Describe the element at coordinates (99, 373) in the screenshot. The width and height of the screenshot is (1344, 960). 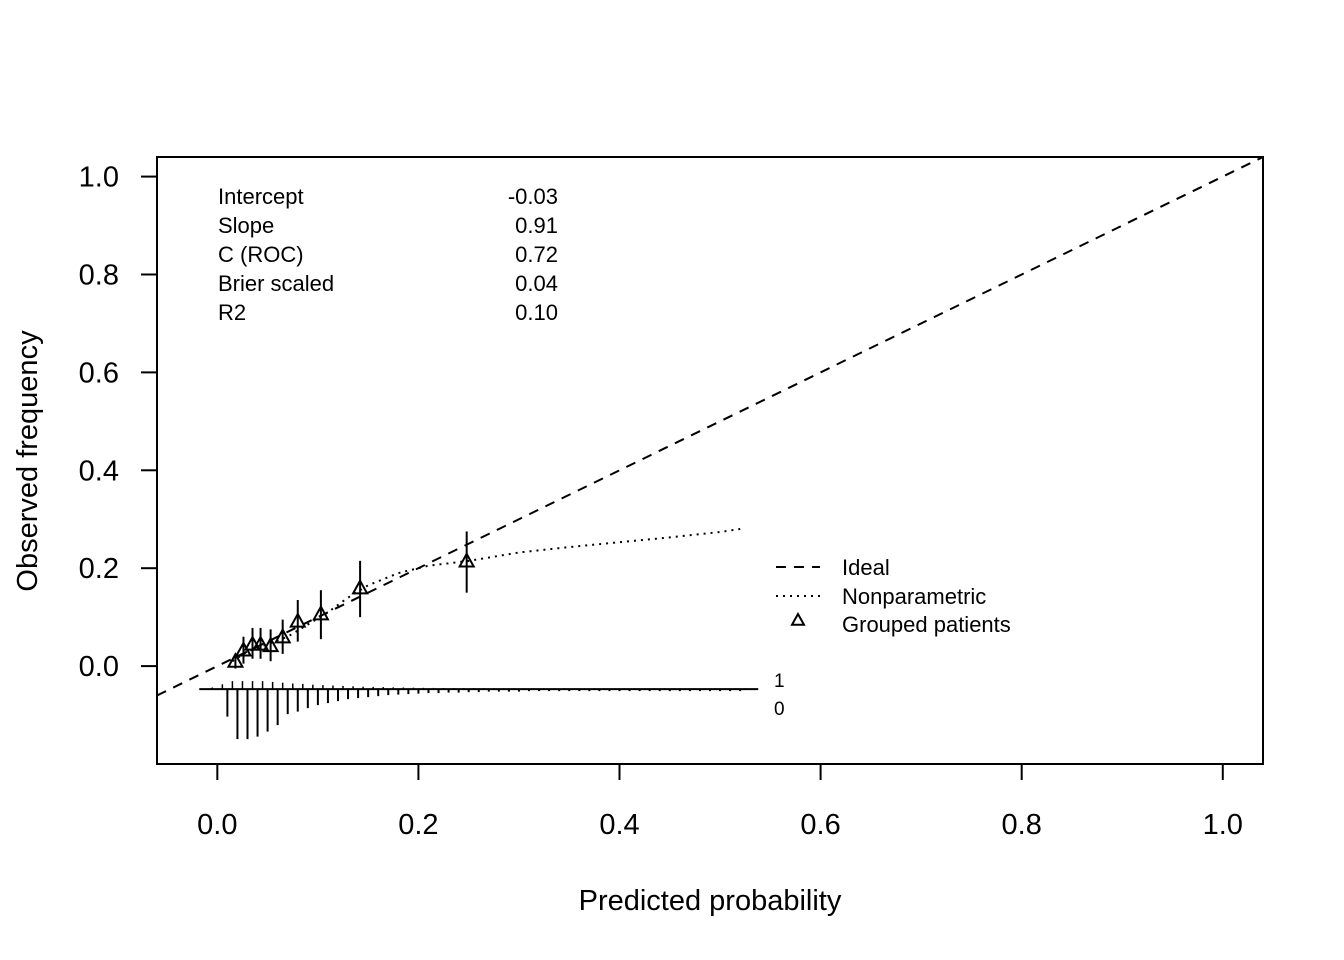
I see `y-tick-label: 0.6` at that location.